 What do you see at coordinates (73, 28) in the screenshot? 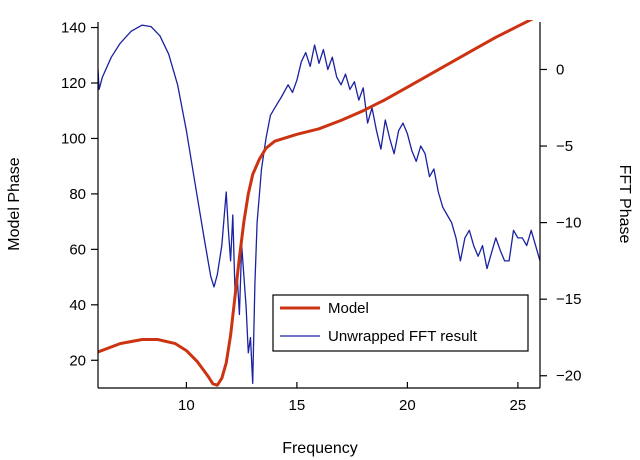
I see `y-tick-label: 140` at bounding box center [73, 28].